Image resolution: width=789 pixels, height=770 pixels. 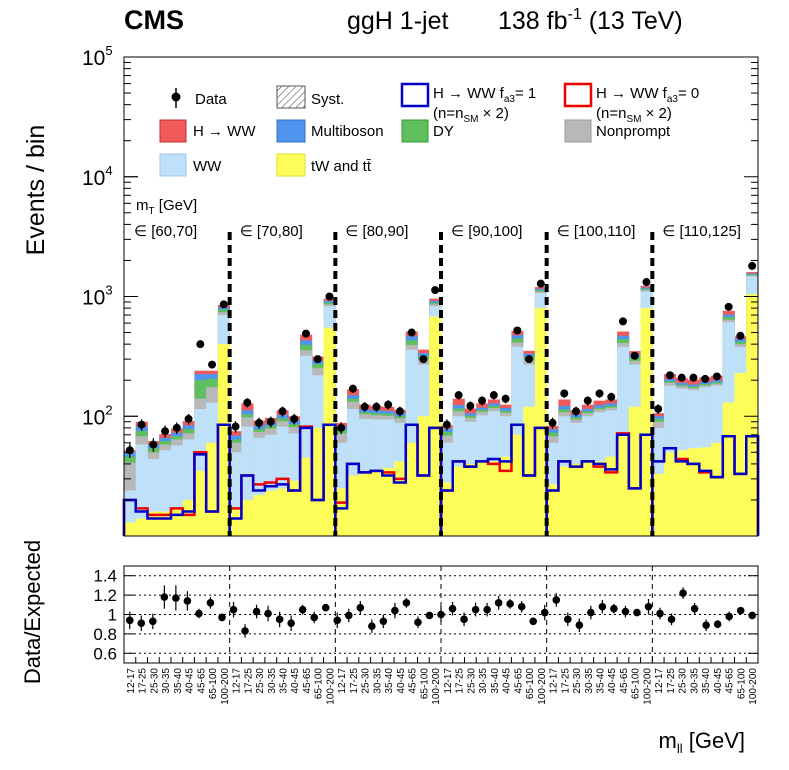 I want to click on ratio-tick-label: 1.4, so click(x=105, y=576).